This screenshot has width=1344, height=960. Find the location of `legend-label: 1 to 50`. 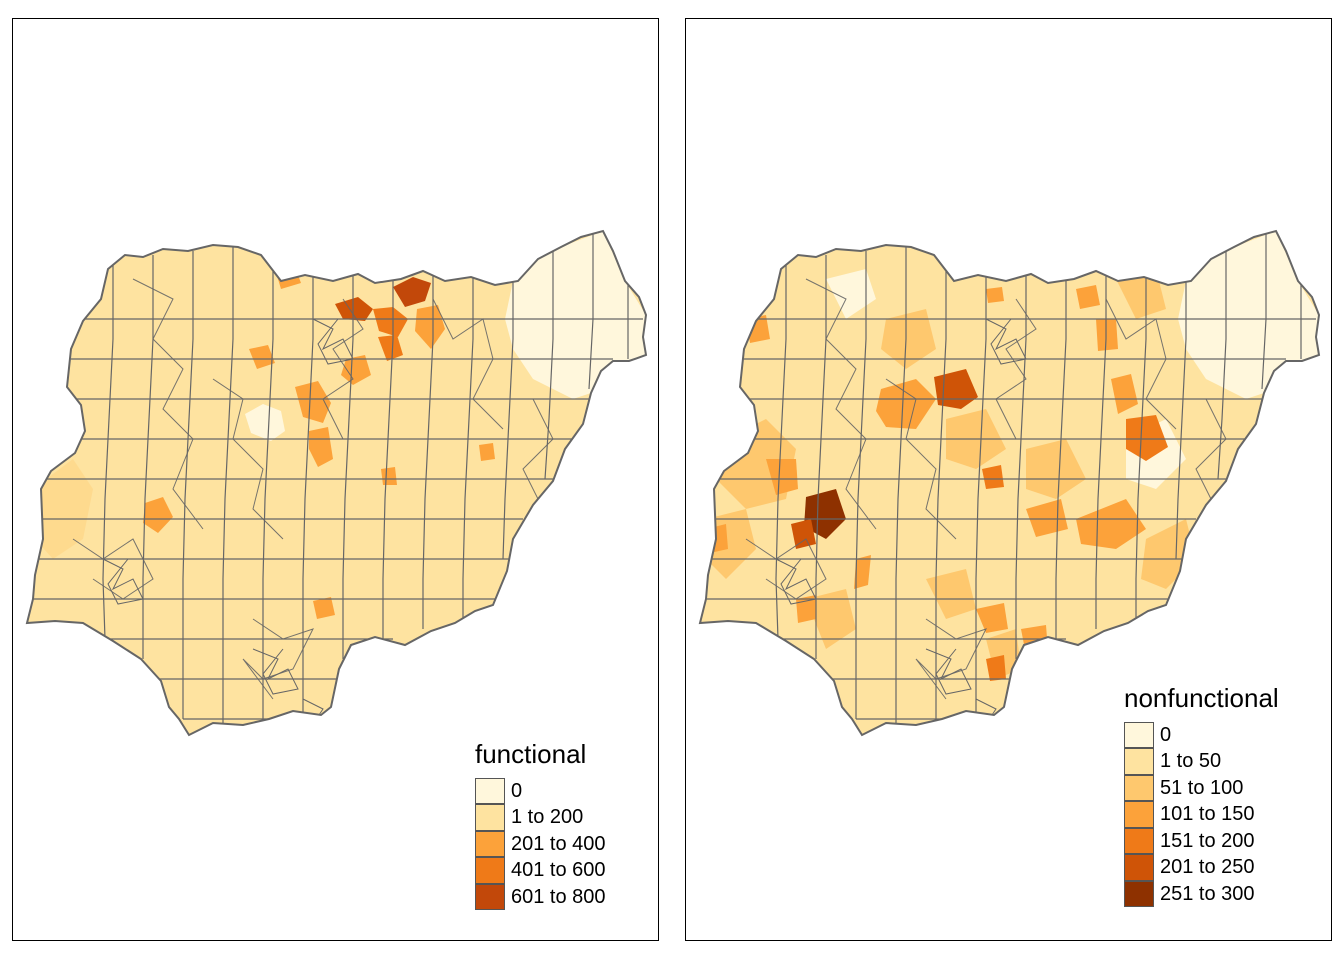

legend-label: 1 to 50 is located at coordinates (1191, 761).